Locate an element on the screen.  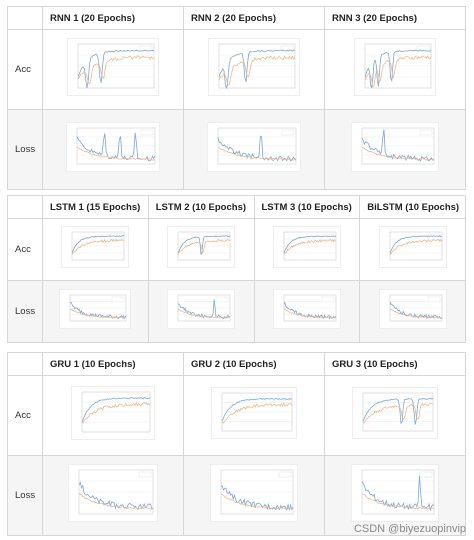
bilstm-loss-plot is located at coordinates (412, 309).